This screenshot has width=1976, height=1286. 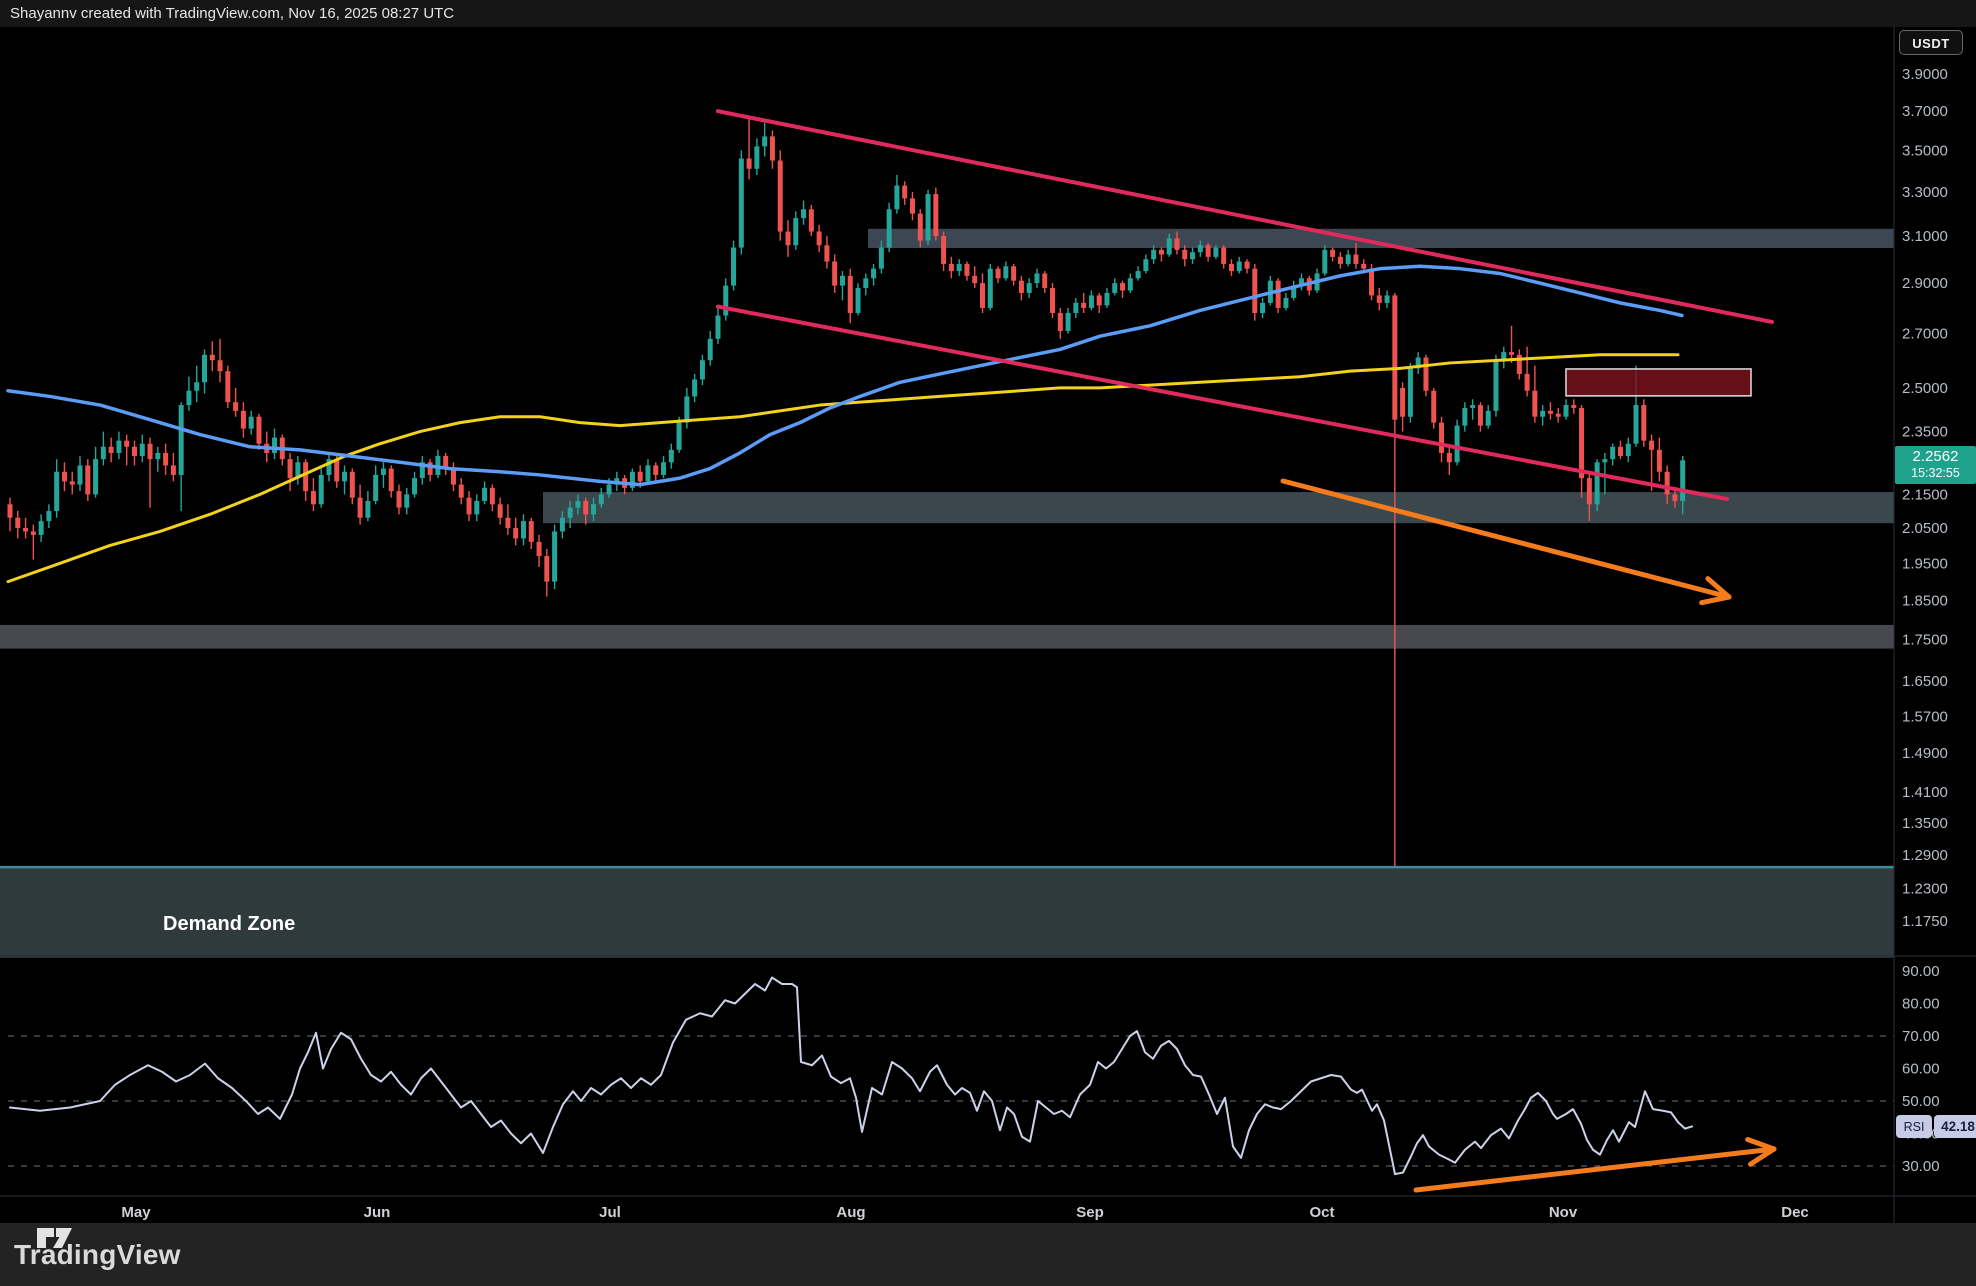 I want to click on svg-text: 3.7000, so click(x=1925, y=111).